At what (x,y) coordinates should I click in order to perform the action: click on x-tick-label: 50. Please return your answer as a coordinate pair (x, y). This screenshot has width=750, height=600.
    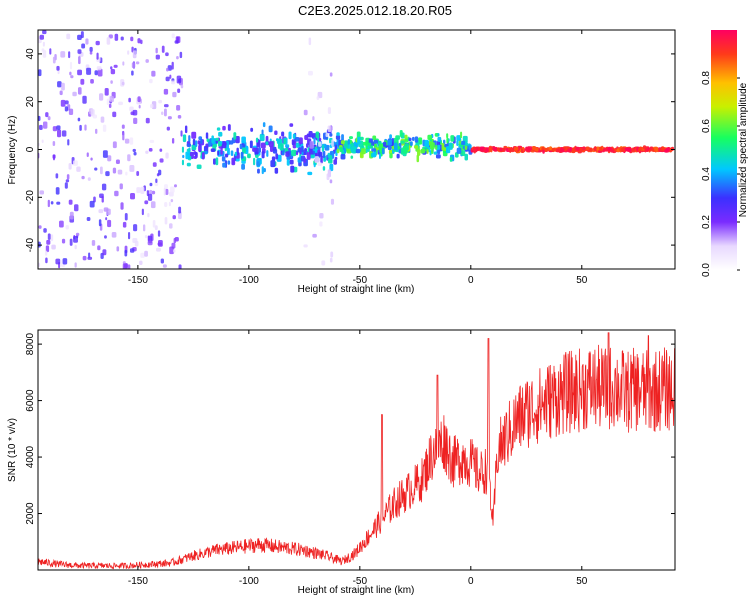
    Looking at the image, I should click on (582, 581).